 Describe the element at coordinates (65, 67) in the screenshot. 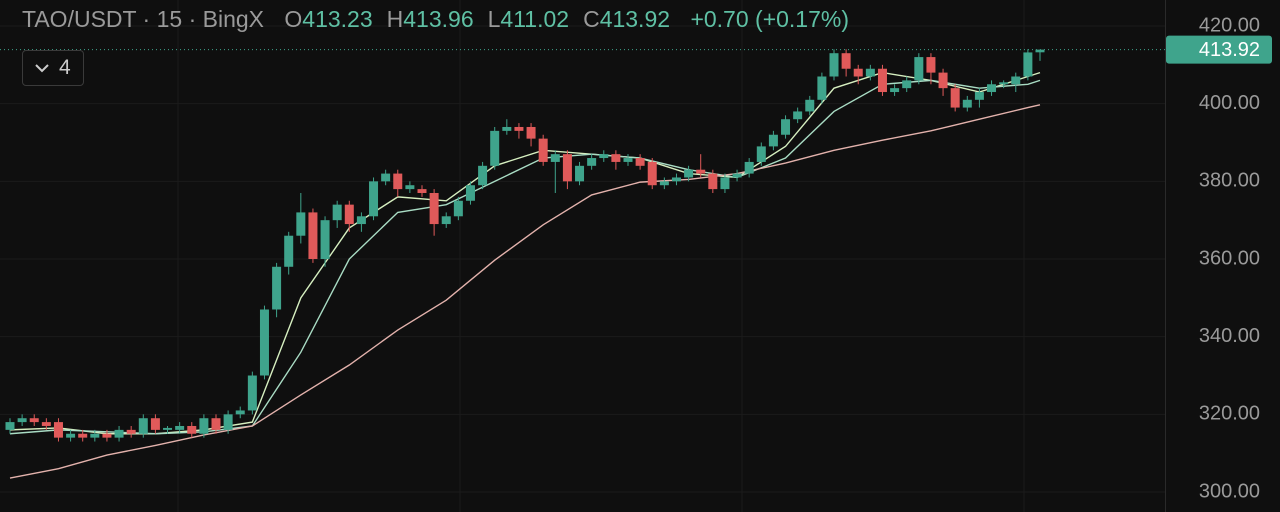

I see `indicator-count: 4` at that location.